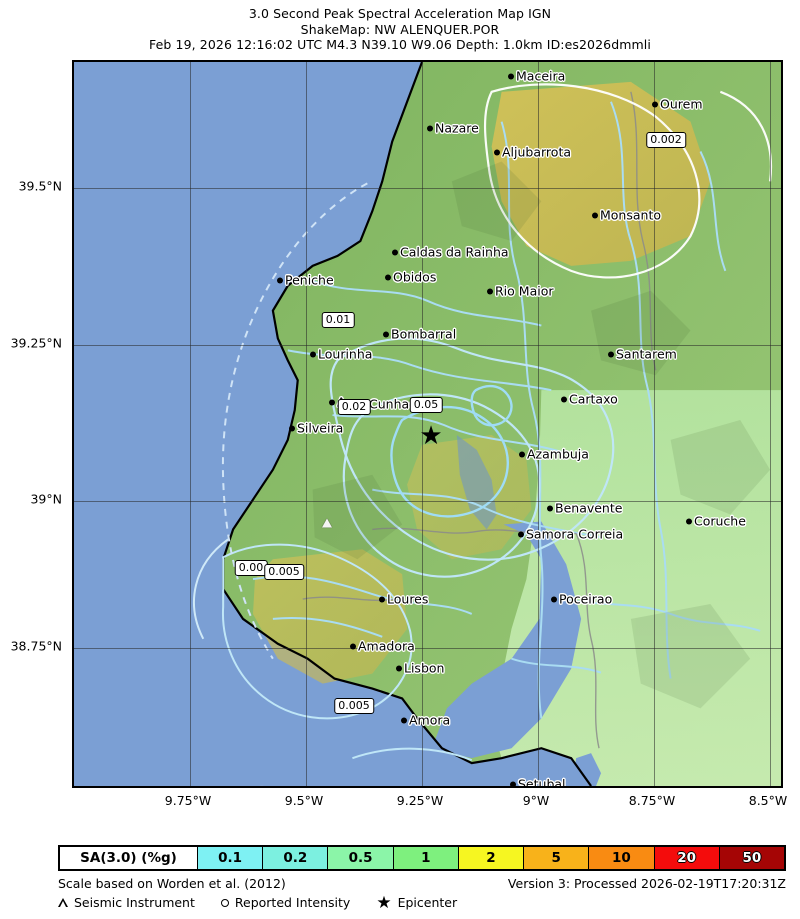  I want to click on contour-value-label: 0.002, so click(666, 140).